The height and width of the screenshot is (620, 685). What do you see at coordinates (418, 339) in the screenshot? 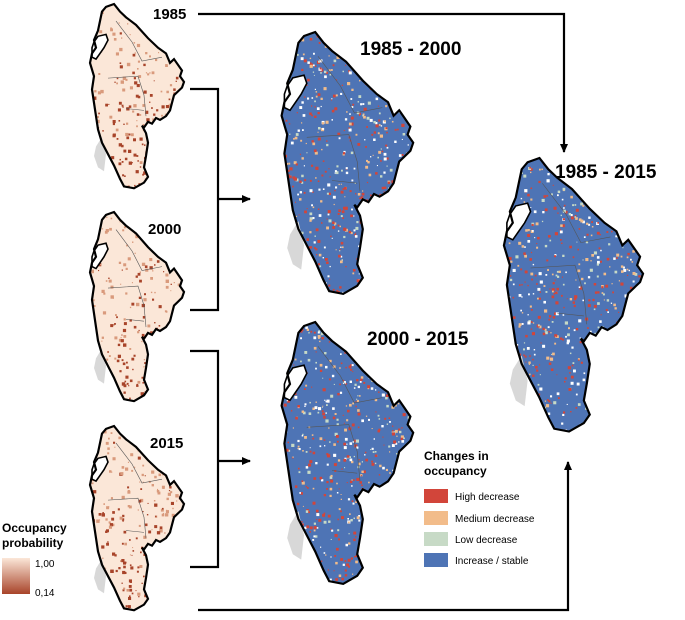
I see `title-change-2000-2015: 2000 - 2015` at bounding box center [418, 339].